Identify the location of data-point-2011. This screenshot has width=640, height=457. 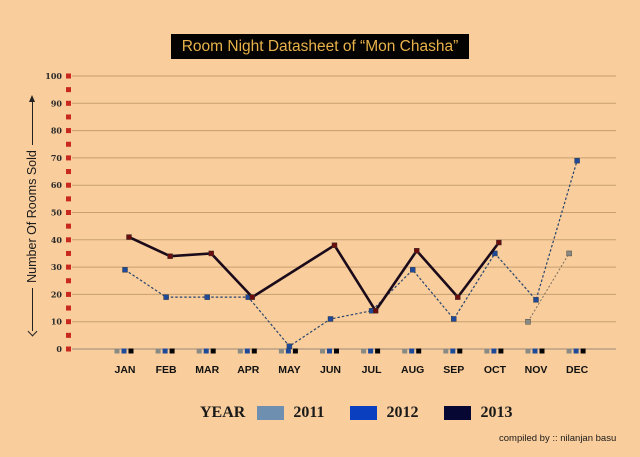
(528, 322).